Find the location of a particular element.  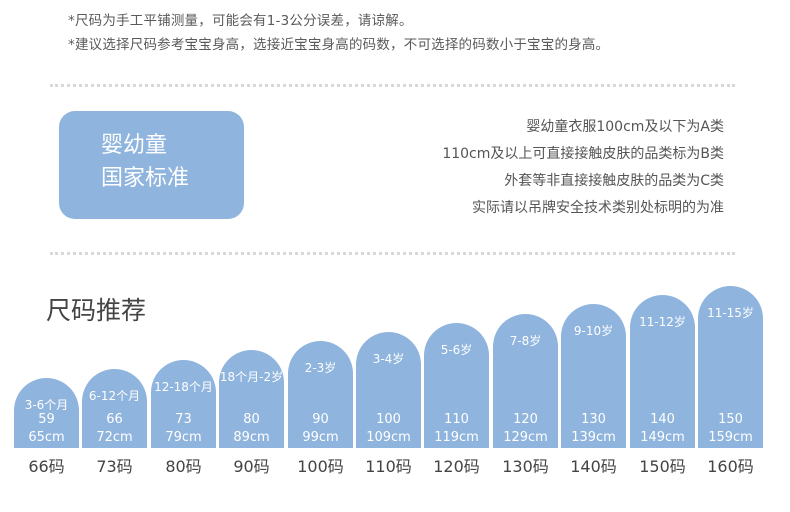

length-value: 139cm is located at coordinates (593, 437).